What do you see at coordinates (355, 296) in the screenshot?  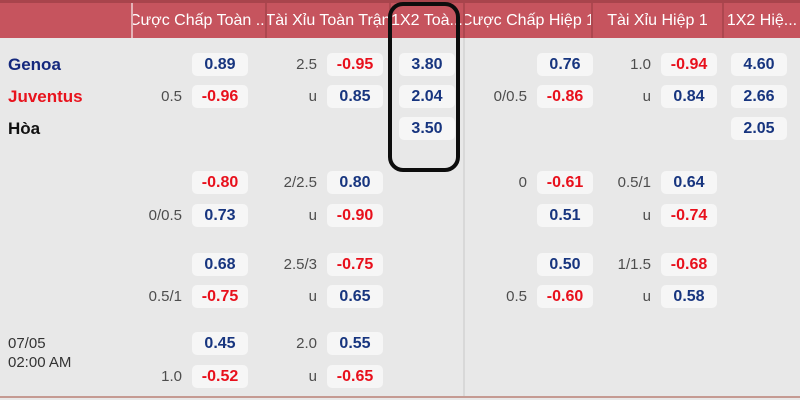 I see `odds-value: 0.65` at bounding box center [355, 296].